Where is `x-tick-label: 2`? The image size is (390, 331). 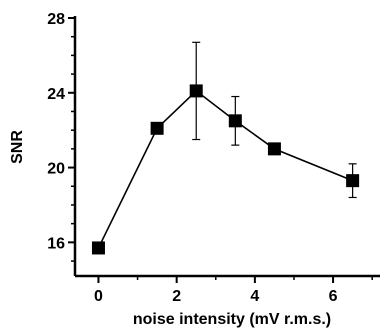 x-tick-label: 2 is located at coordinates (176, 296).